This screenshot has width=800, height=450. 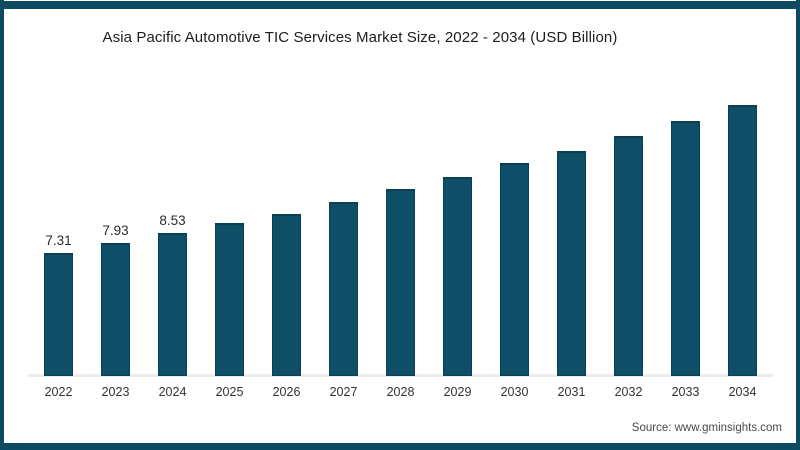 I want to click on frame-border-bottom, so click(x=400, y=446).